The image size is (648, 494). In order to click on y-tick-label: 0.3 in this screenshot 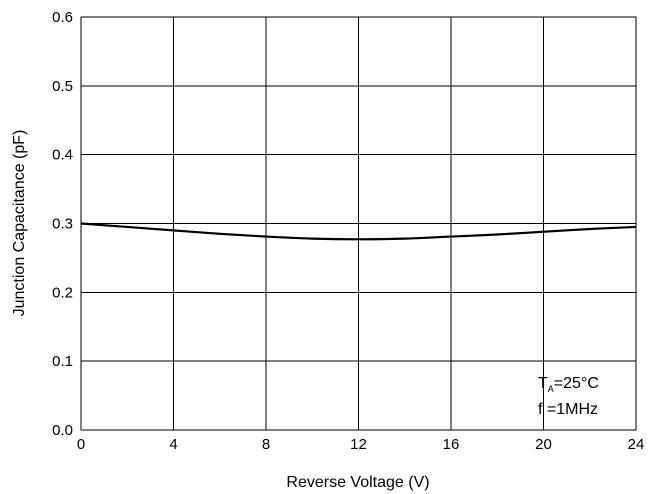, I will do `click(62, 224)`.